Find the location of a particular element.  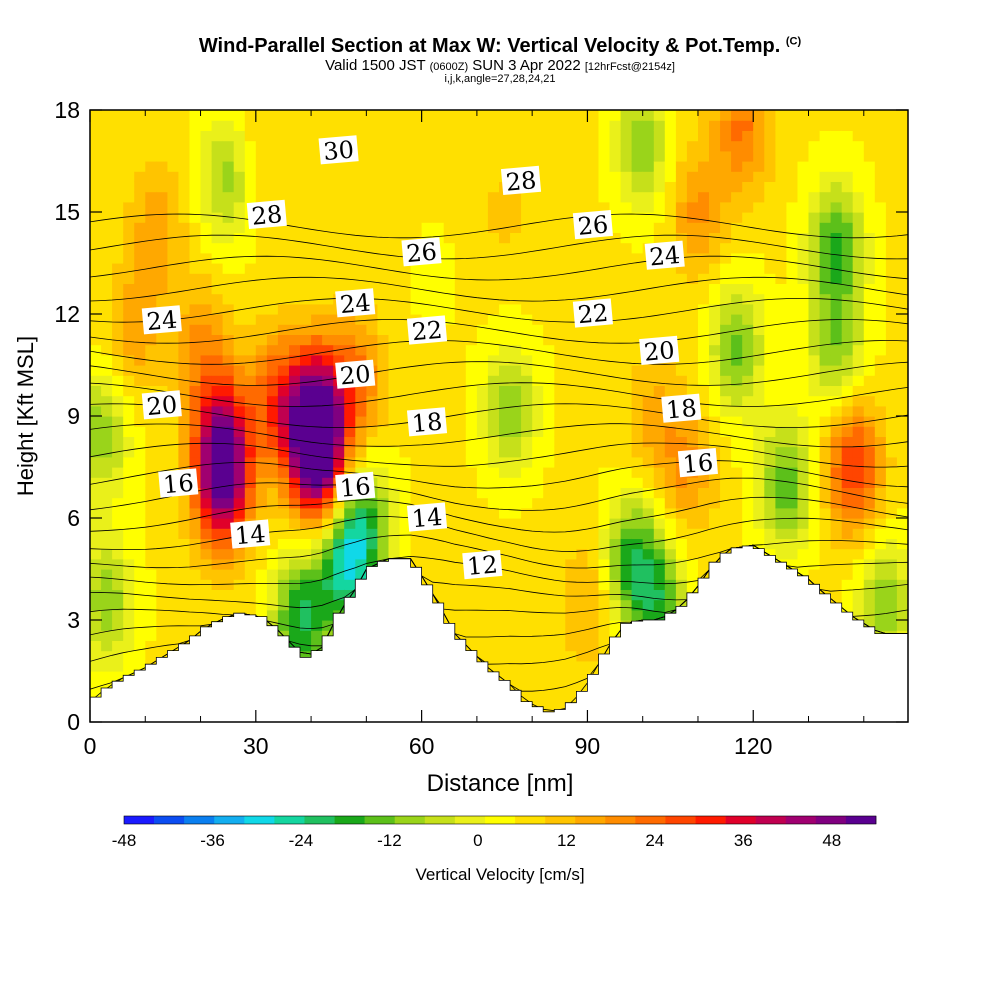

contour-label: 28 is located at coordinates (521, 181).